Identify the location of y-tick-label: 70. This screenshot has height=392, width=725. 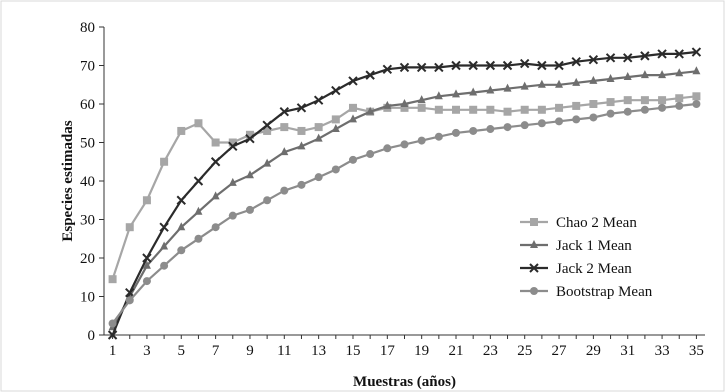
(87, 67).